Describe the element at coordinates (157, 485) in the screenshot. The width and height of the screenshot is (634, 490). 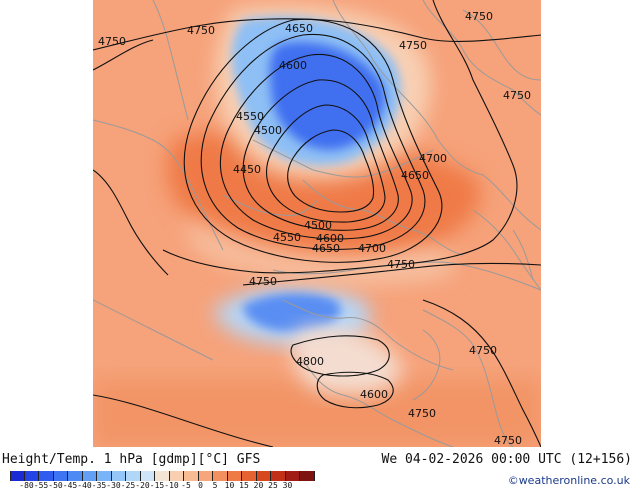
I see `colorbar-label: -15` at that location.